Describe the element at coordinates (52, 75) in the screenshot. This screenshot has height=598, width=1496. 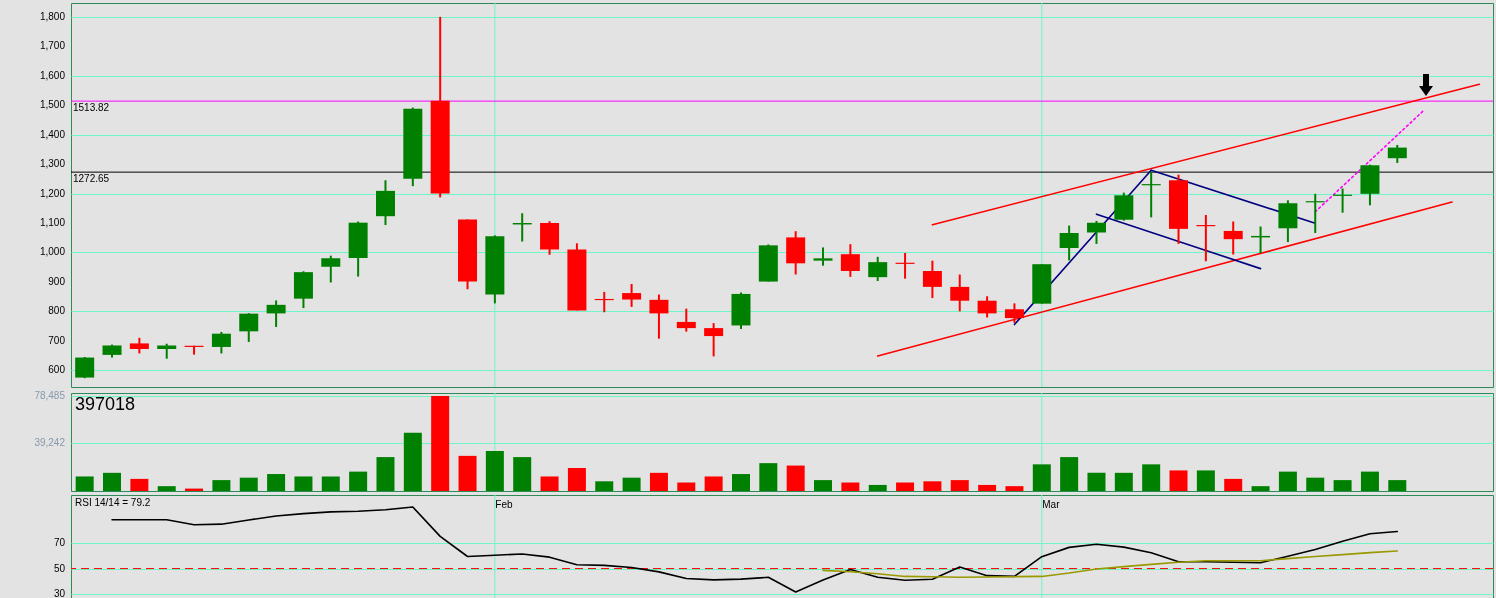
I see `y-tick-label: 1,600` at that location.